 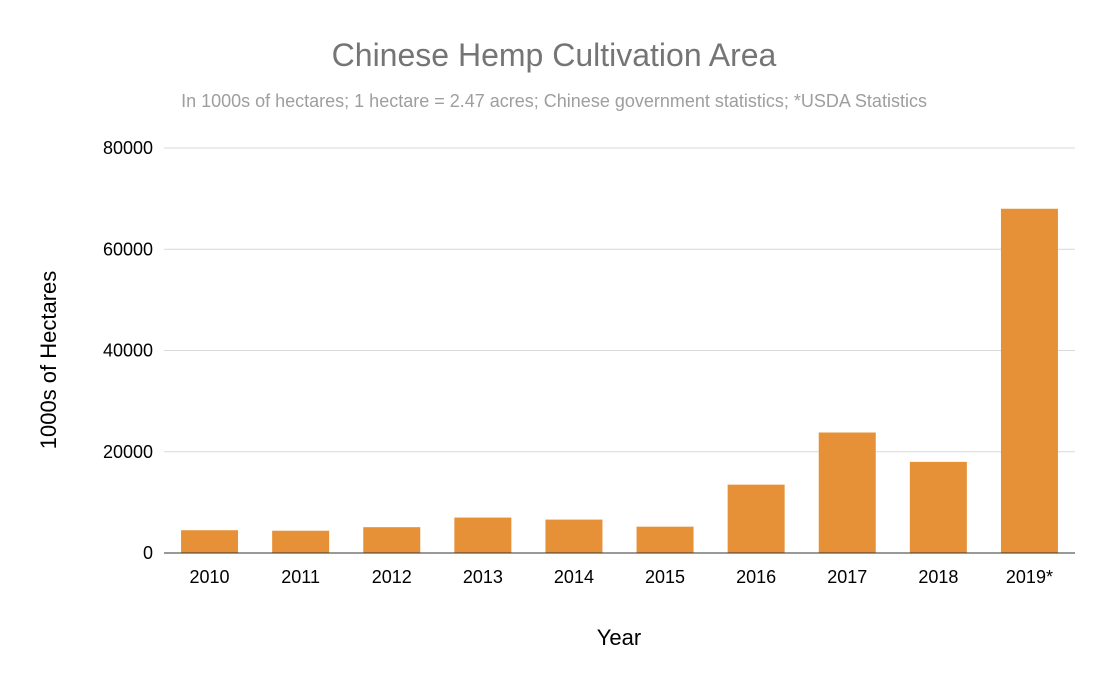 What do you see at coordinates (48, 360) in the screenshot?
I see `y-axis-title: 1000s of Hectares` at bounding box center [48, 360].